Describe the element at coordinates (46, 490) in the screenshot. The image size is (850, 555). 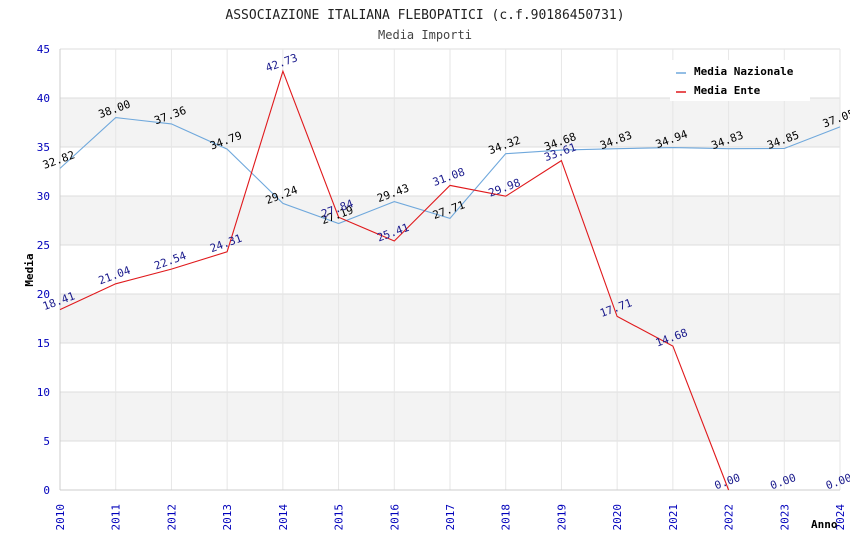
I see `y-tick-label: 0` at that location.